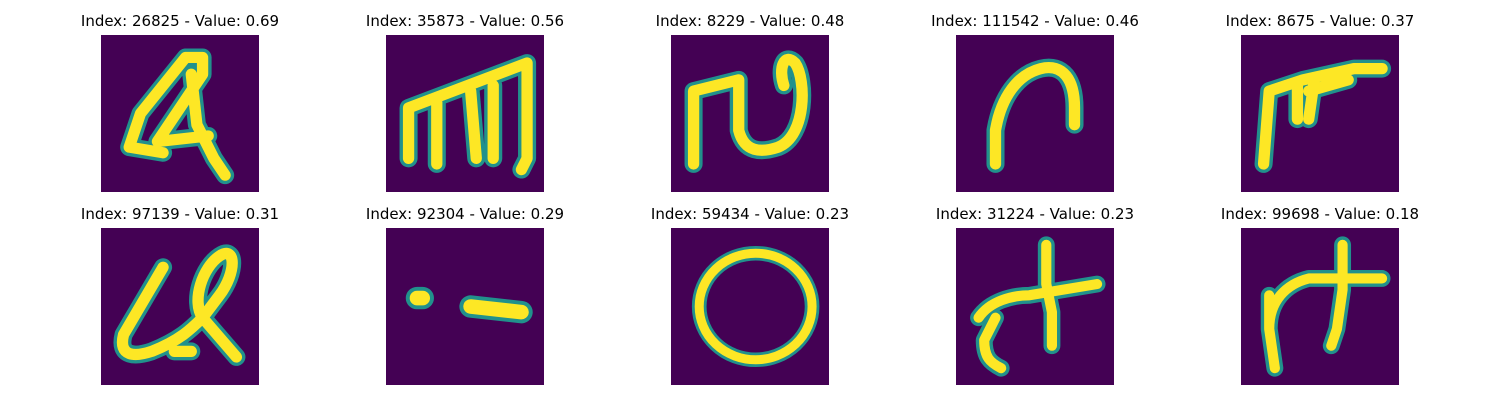  What do you see at coordinates (1035, 21) in the screenshot?
I see `panel-title: Index: 111542 - Value: 0.46` at bounding box center [1035, 21].